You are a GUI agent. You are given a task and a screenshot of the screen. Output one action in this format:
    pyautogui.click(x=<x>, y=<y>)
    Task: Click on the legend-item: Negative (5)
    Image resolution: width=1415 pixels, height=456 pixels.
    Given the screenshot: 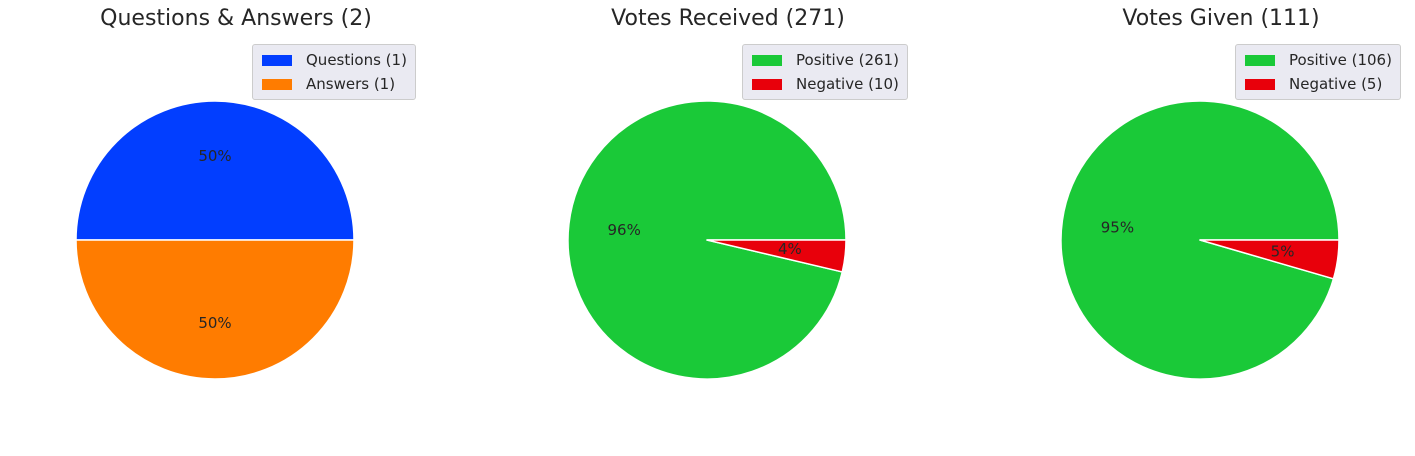 What is the action you would take?
    pyautogui.click(x=1318, y=84)
    